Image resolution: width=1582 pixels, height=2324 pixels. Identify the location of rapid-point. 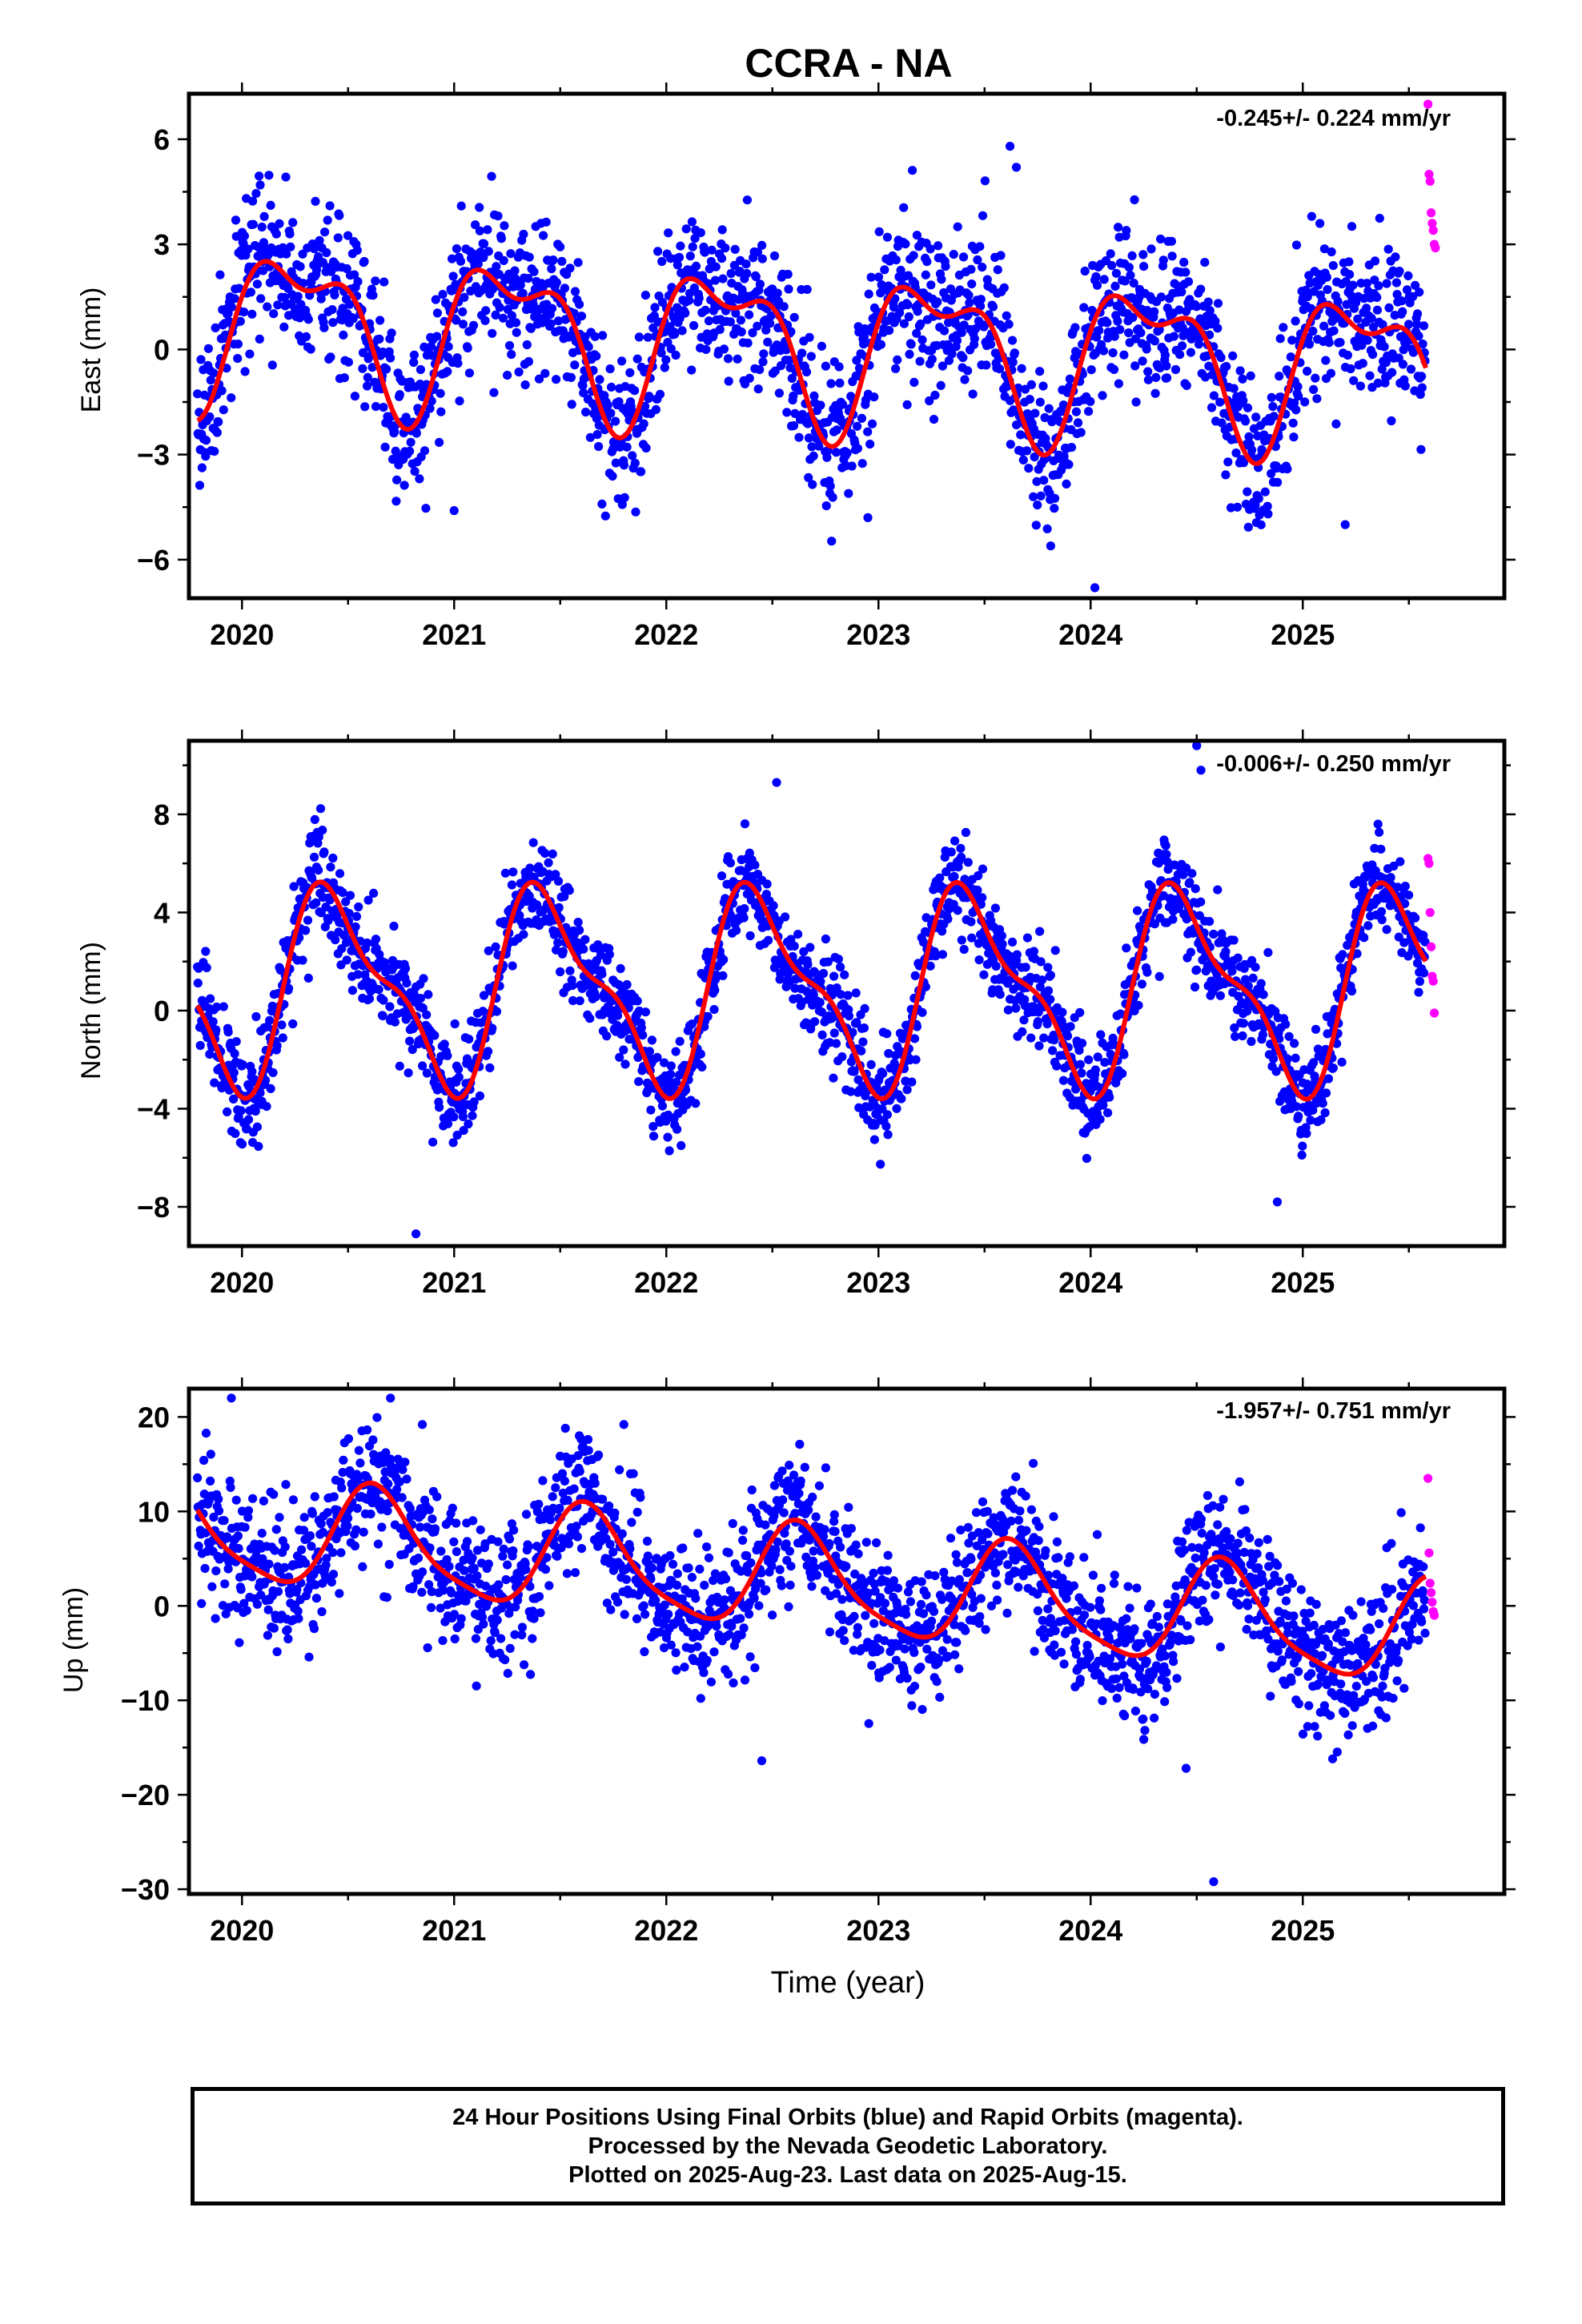
(1431, 947).